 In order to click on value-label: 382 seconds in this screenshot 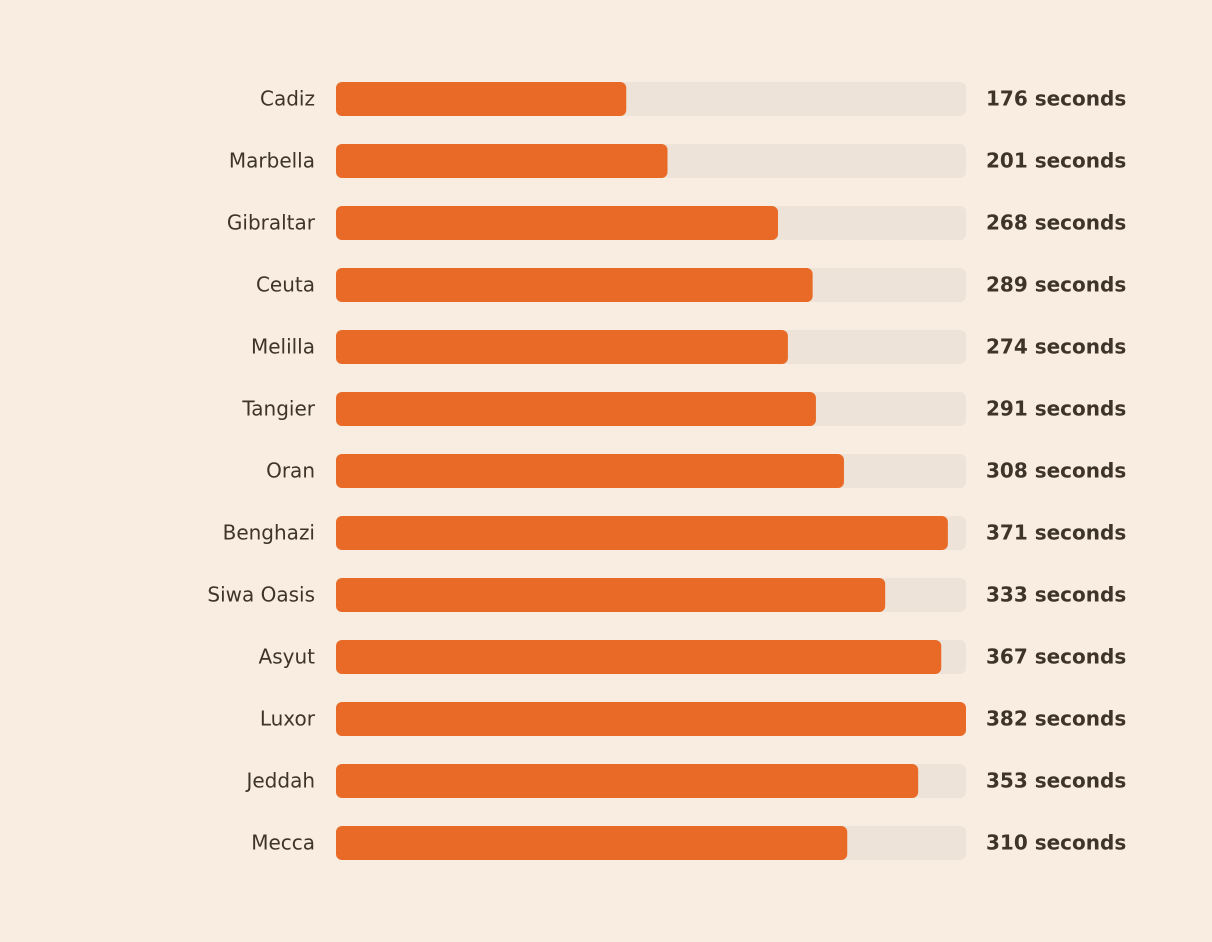, I will do `click(1056, 719)`.